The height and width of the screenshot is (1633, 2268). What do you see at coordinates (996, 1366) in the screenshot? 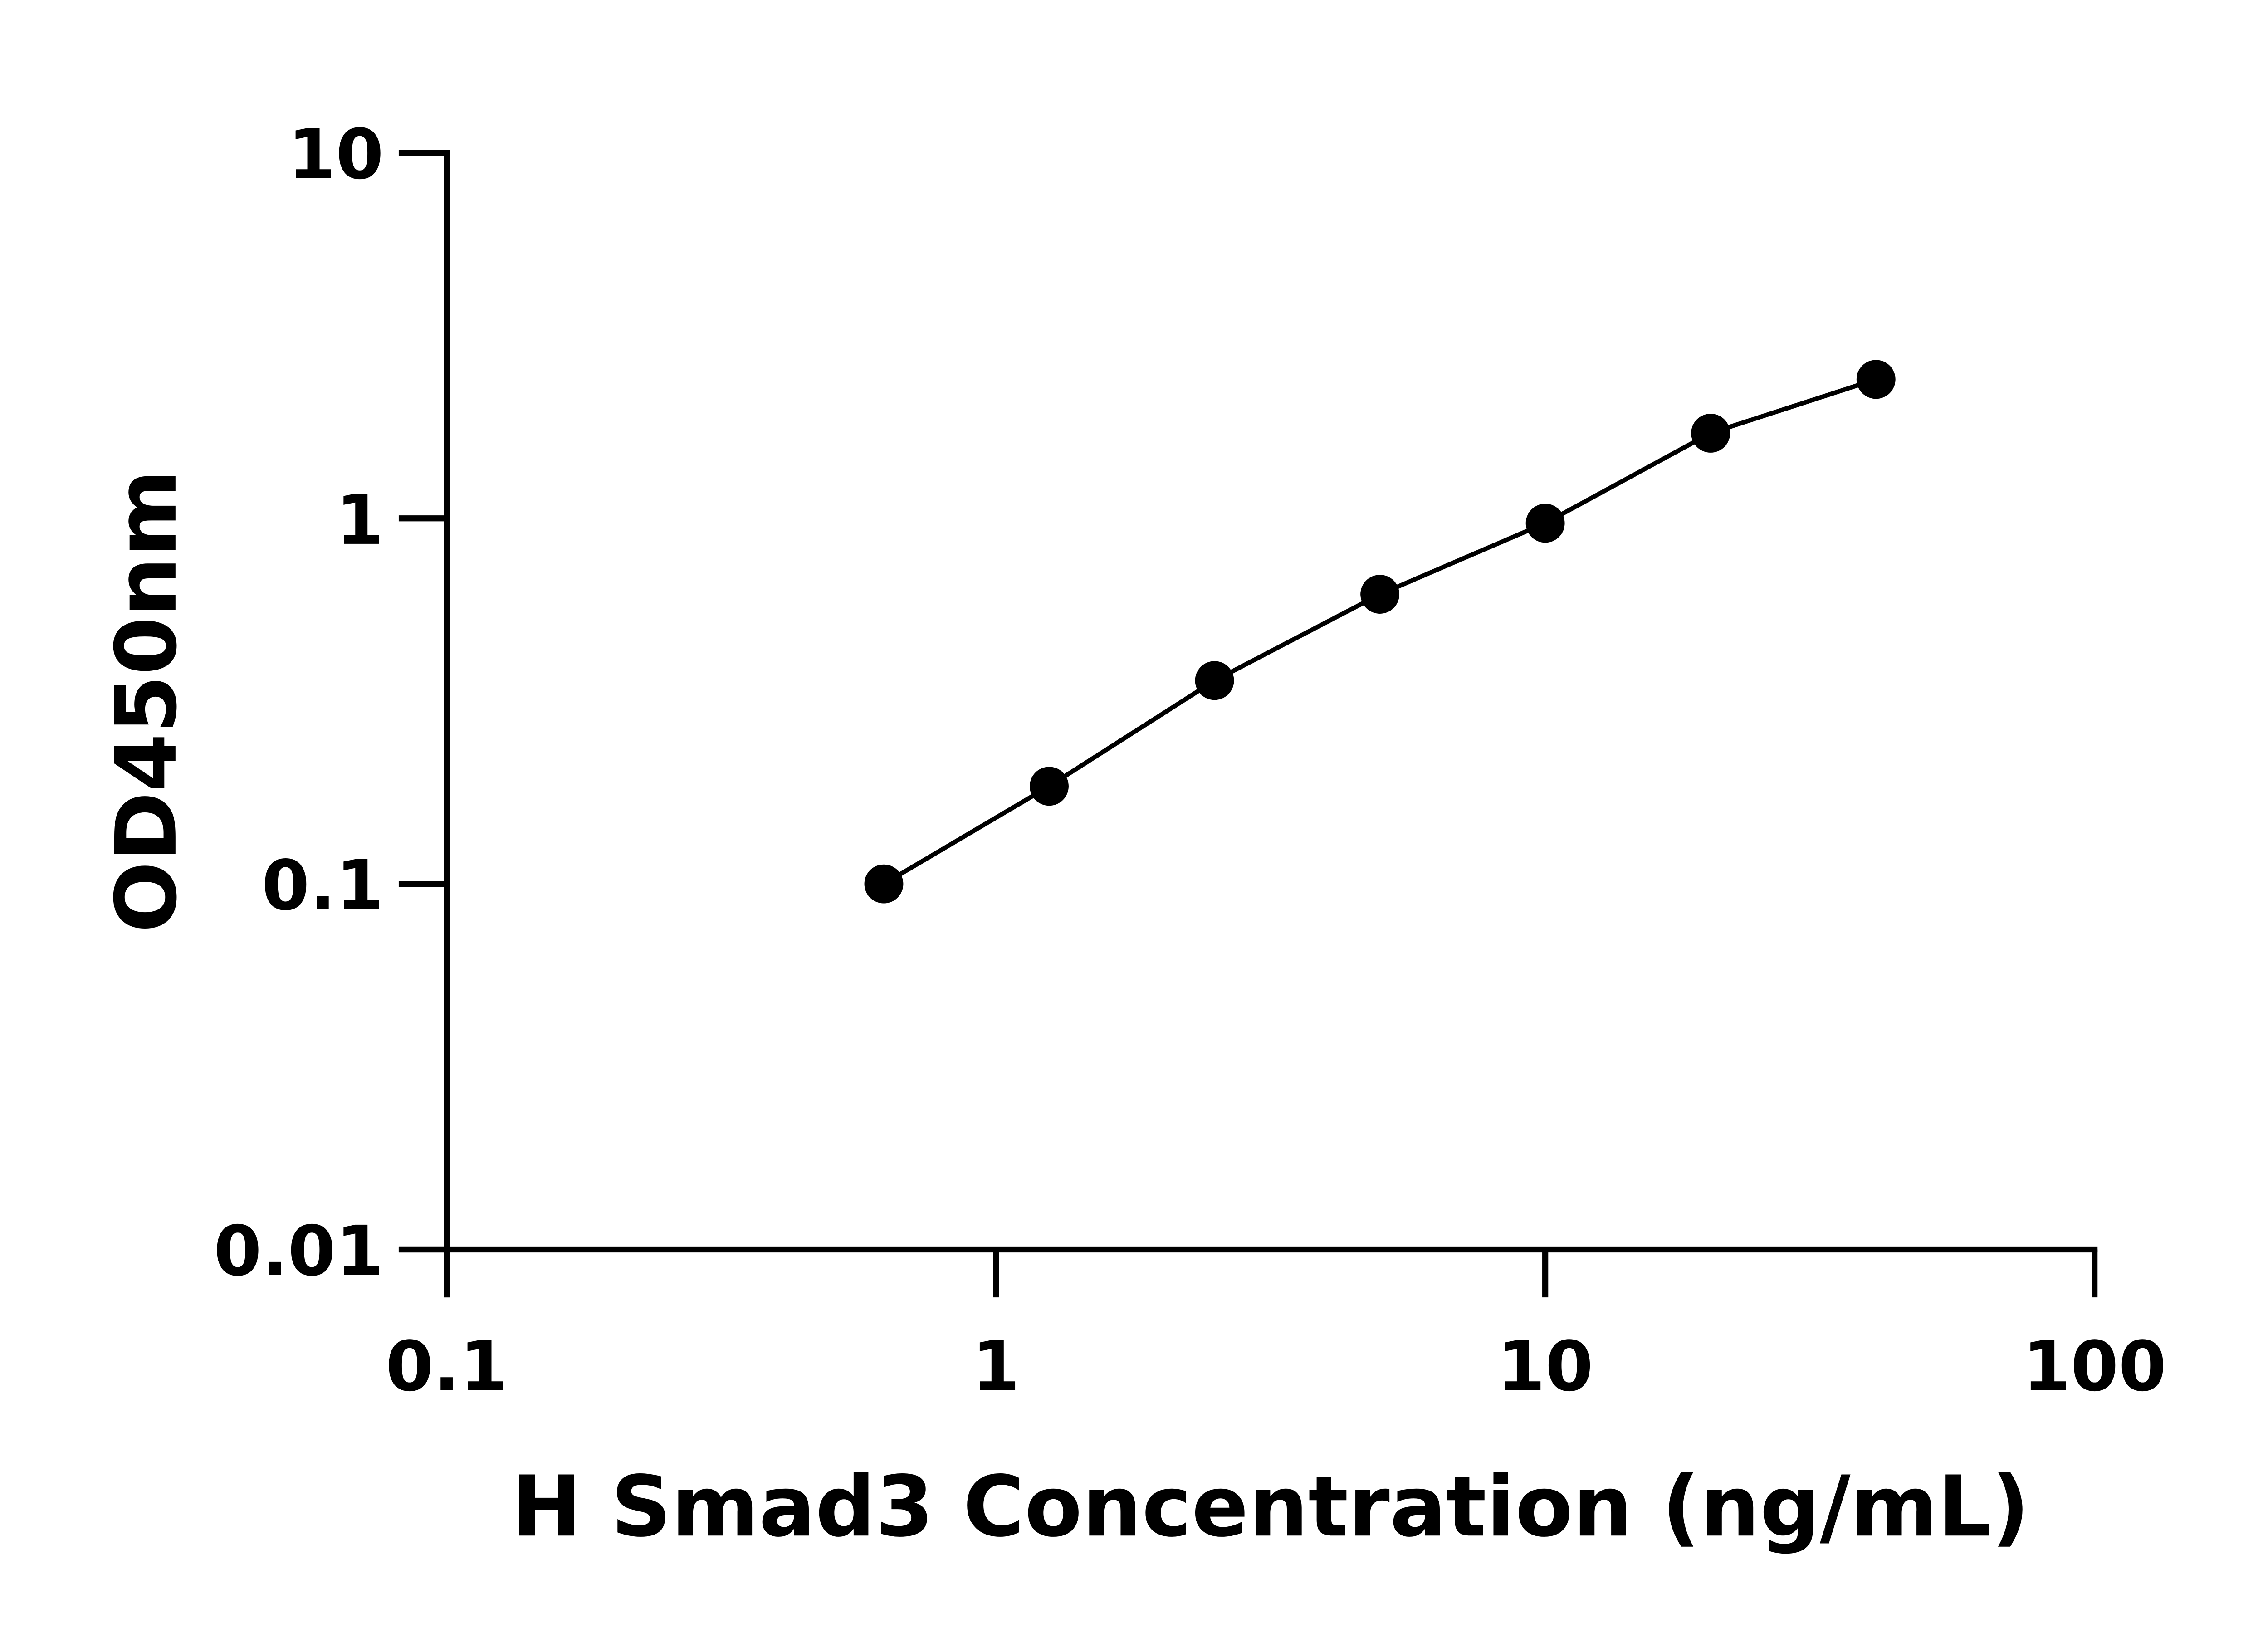
I see `x-tick-label: 1` at bounding box center [996, 1366].